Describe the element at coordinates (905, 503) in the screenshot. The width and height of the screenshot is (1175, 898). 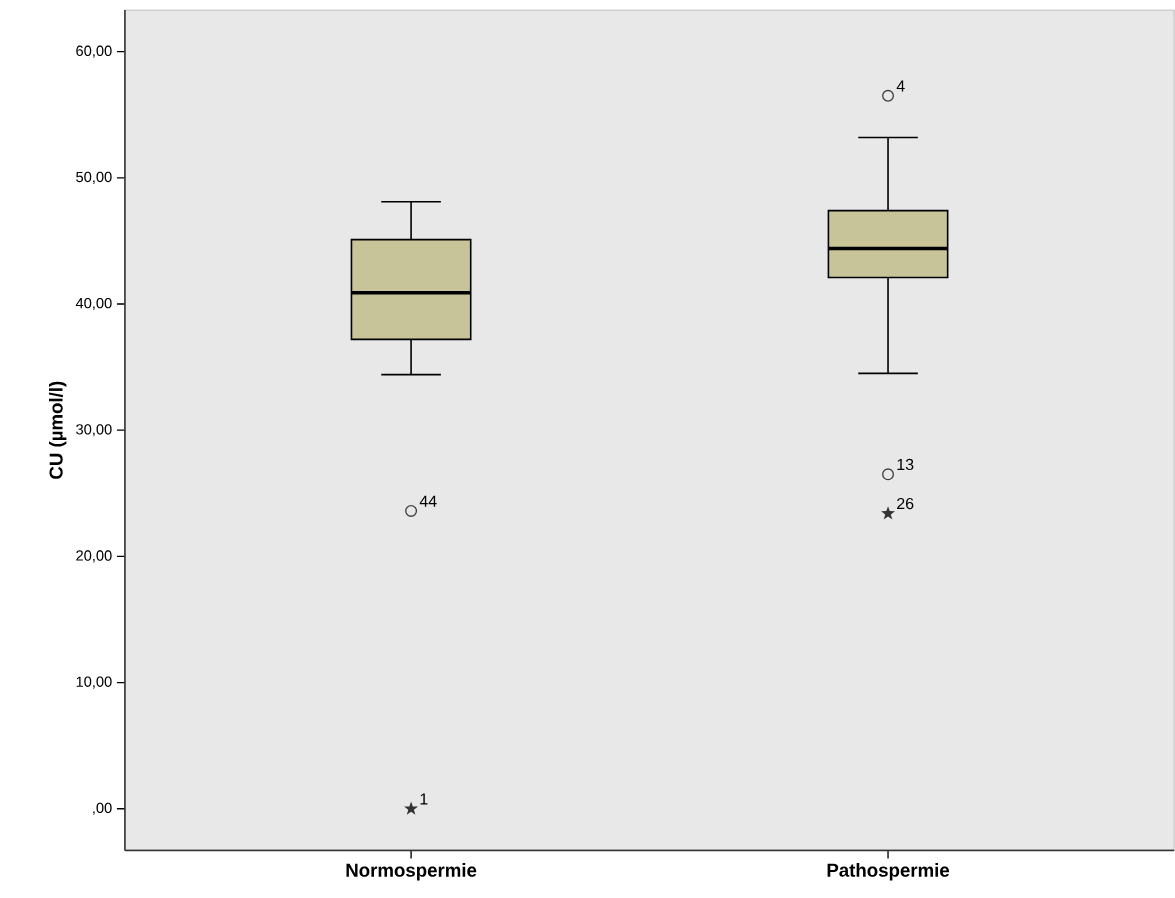
I see `annotation: 26` at that location.